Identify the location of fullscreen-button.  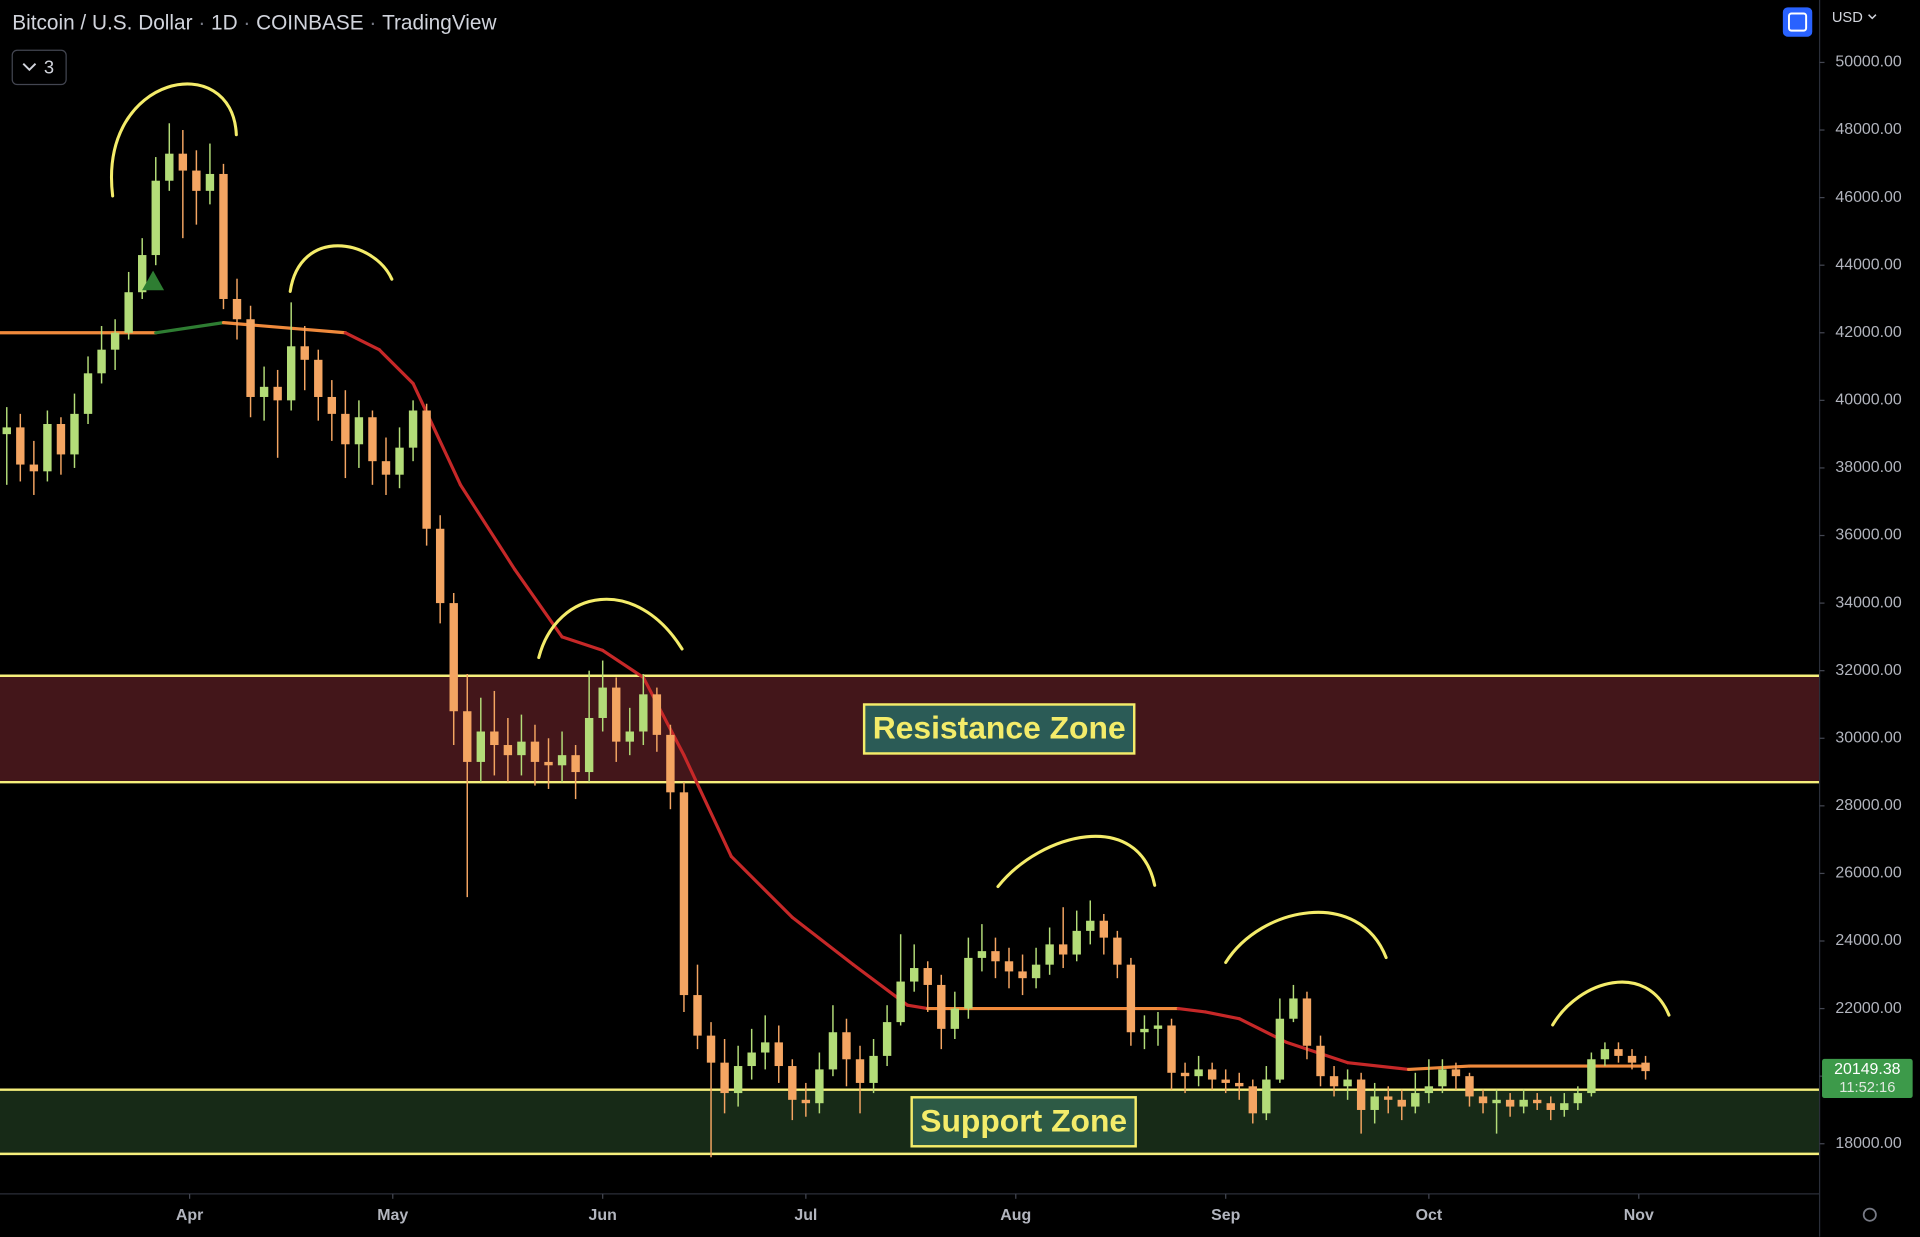
(1797, 22).